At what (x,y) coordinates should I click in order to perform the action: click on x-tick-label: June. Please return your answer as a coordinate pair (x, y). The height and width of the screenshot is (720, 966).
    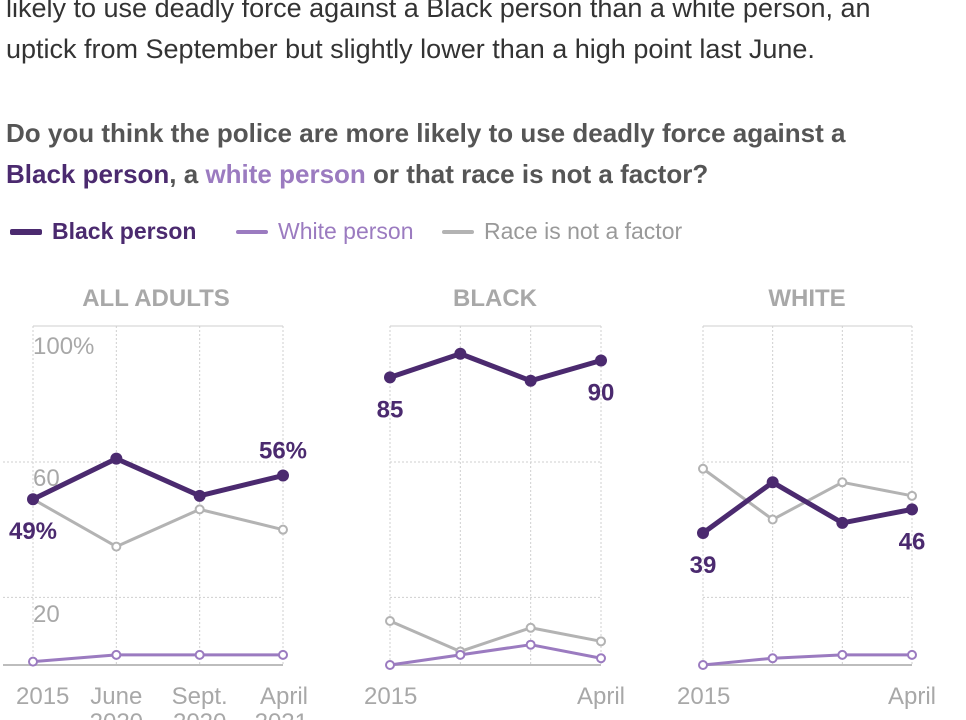
    Looking at the image, I should click on (116, 696).